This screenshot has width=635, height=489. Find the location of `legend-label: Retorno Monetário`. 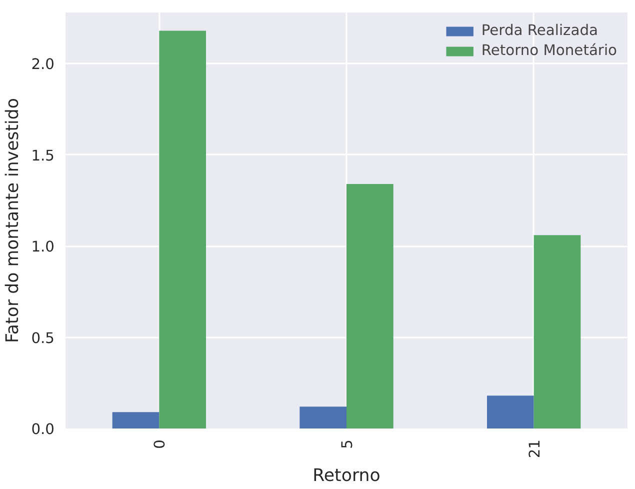

legend-label: Retorno Monetário is located at coordinates (549, 50).